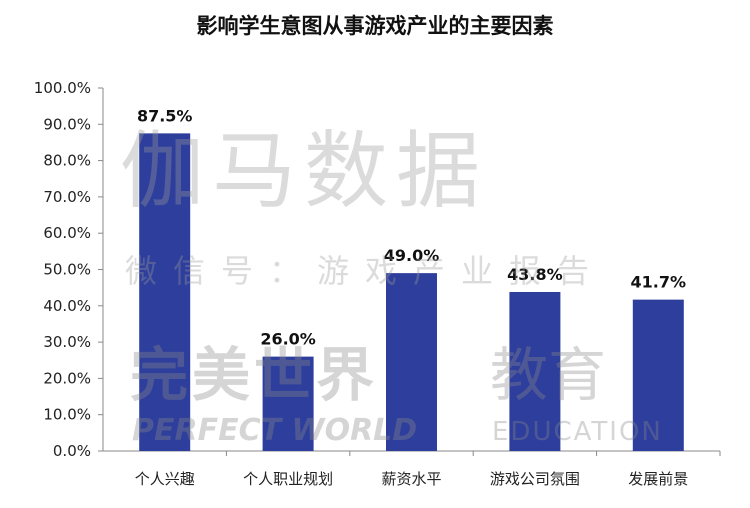  Describe the element at coordinates (67, 378) in the screenshot. I see `y-tick-label: 20.0%` at that location.